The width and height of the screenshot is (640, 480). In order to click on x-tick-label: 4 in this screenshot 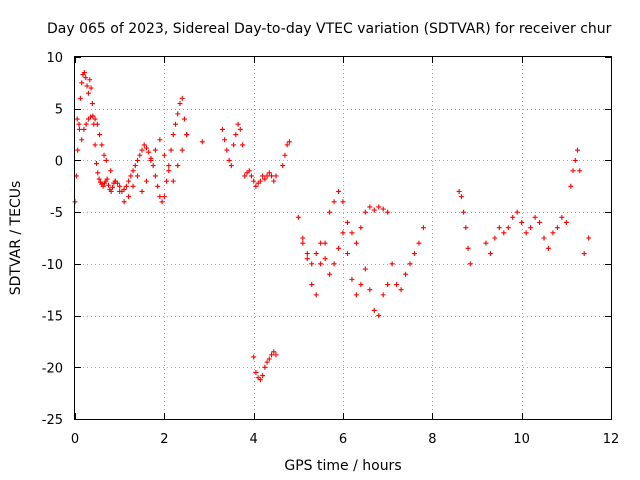, I will do `click(254, 439)`.